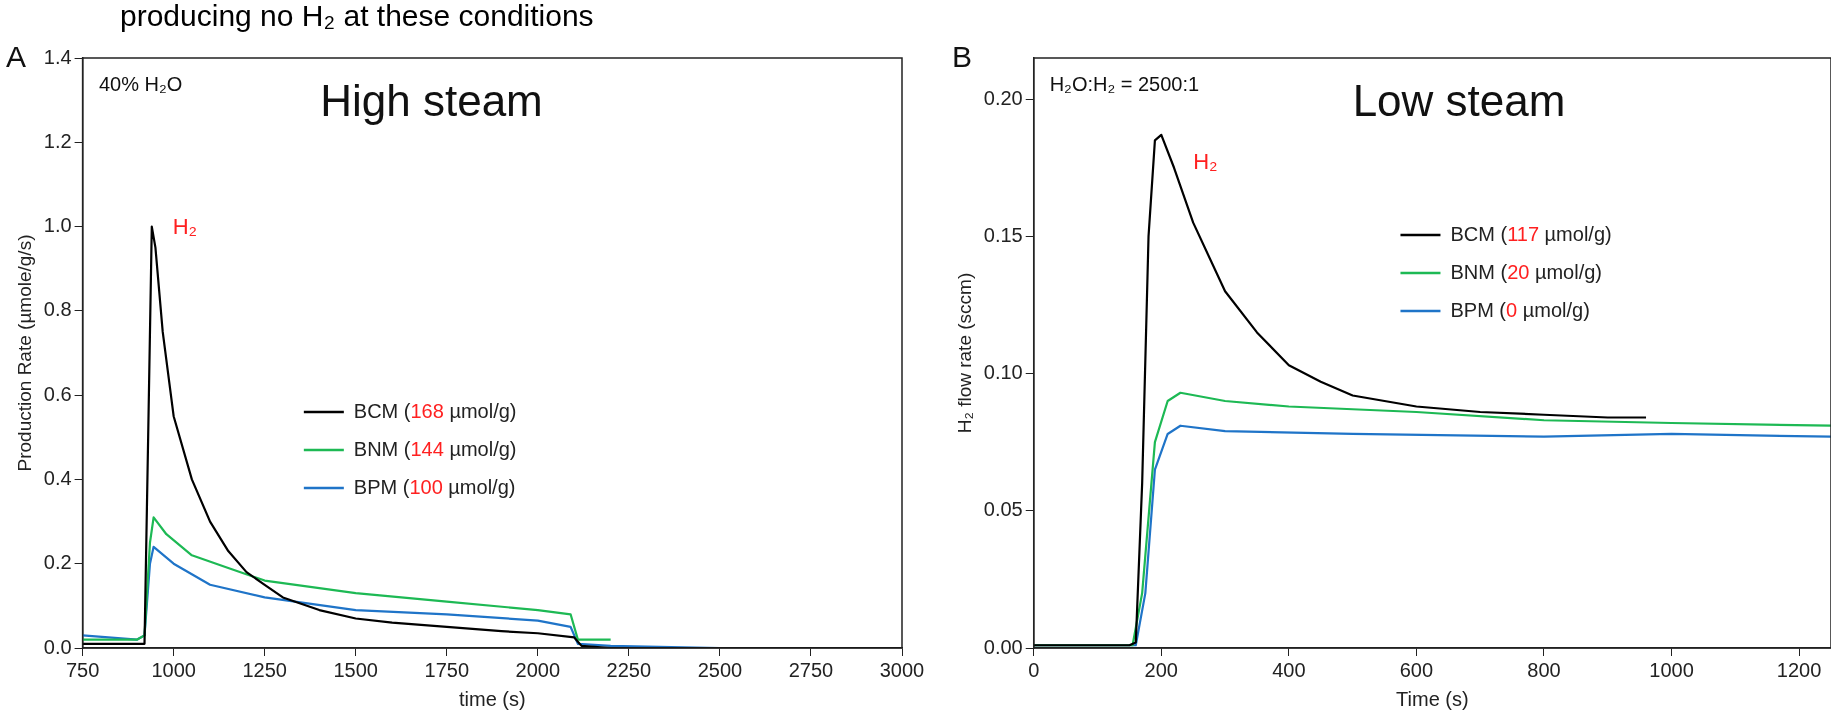  What do you see at coordinates (1034, 669) in the screenshot?
I see `x-tick-label: 0` at bounding box center [1034, 669].